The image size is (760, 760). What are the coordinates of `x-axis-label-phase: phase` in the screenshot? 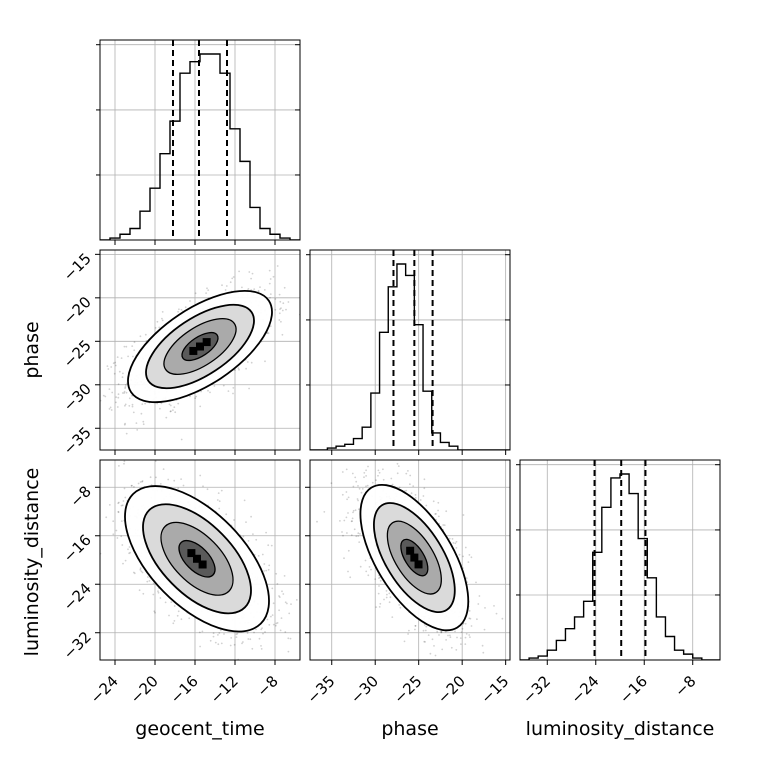 It's located at (409, 729).